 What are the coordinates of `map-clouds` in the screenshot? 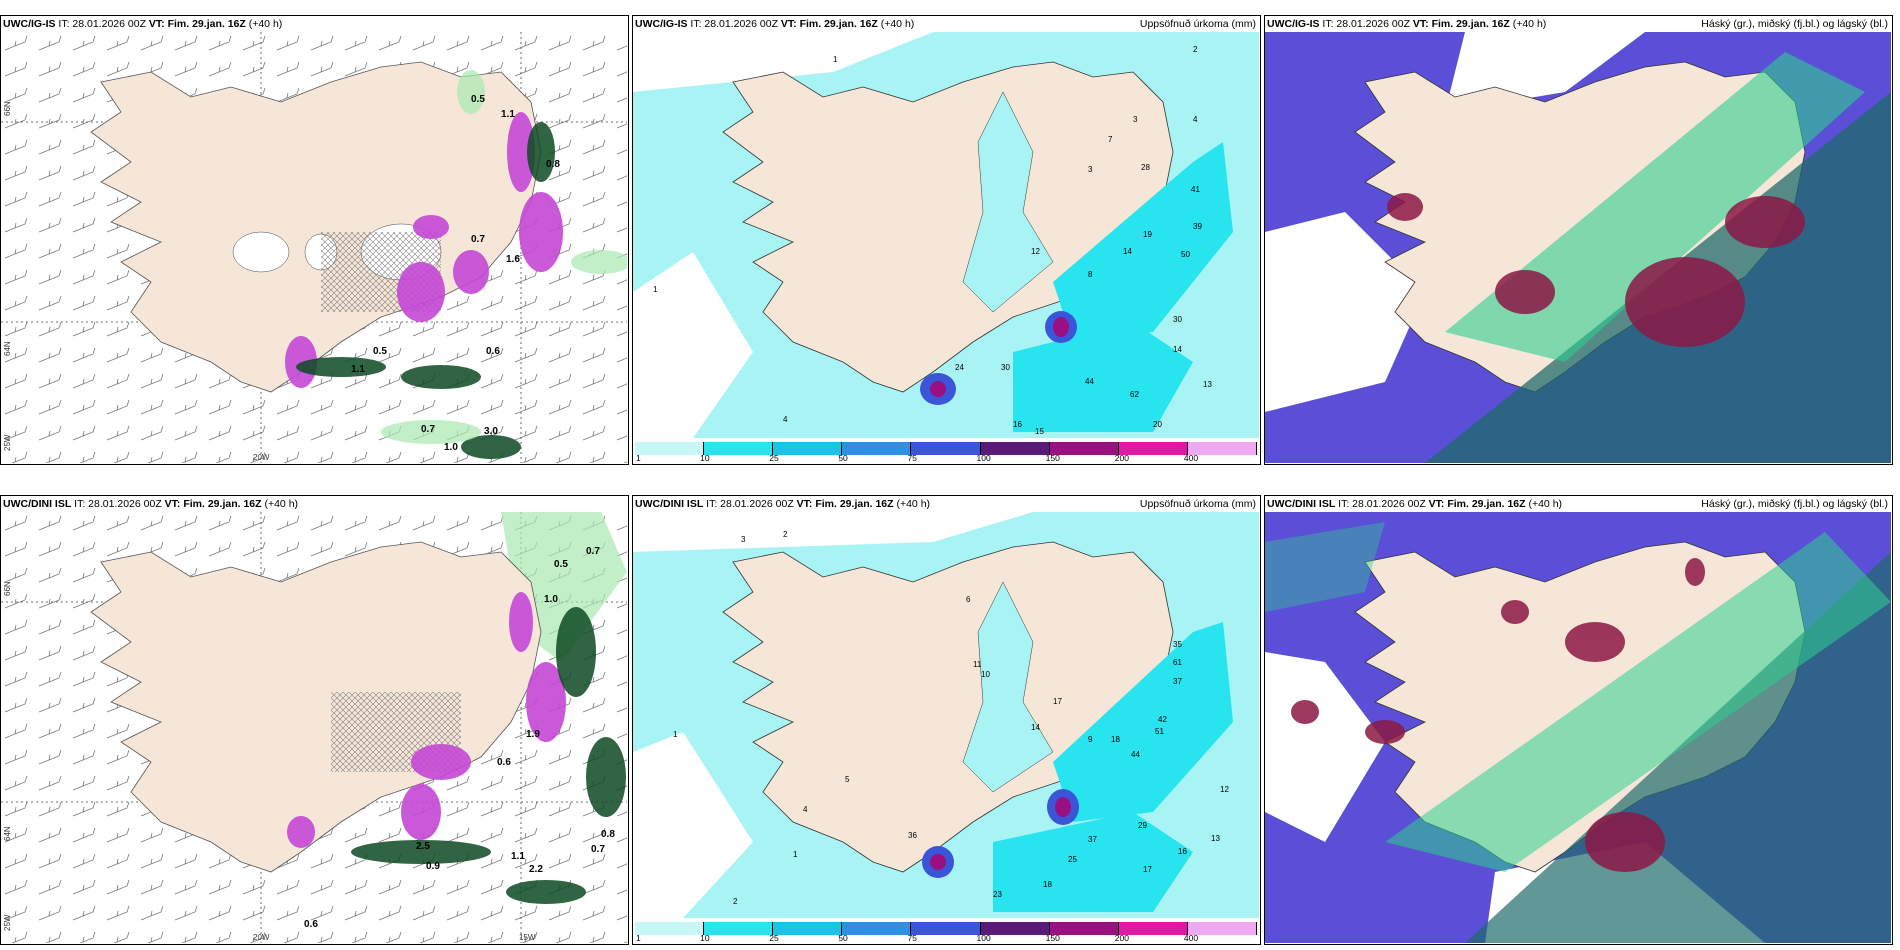 It's located at (1578, 727).